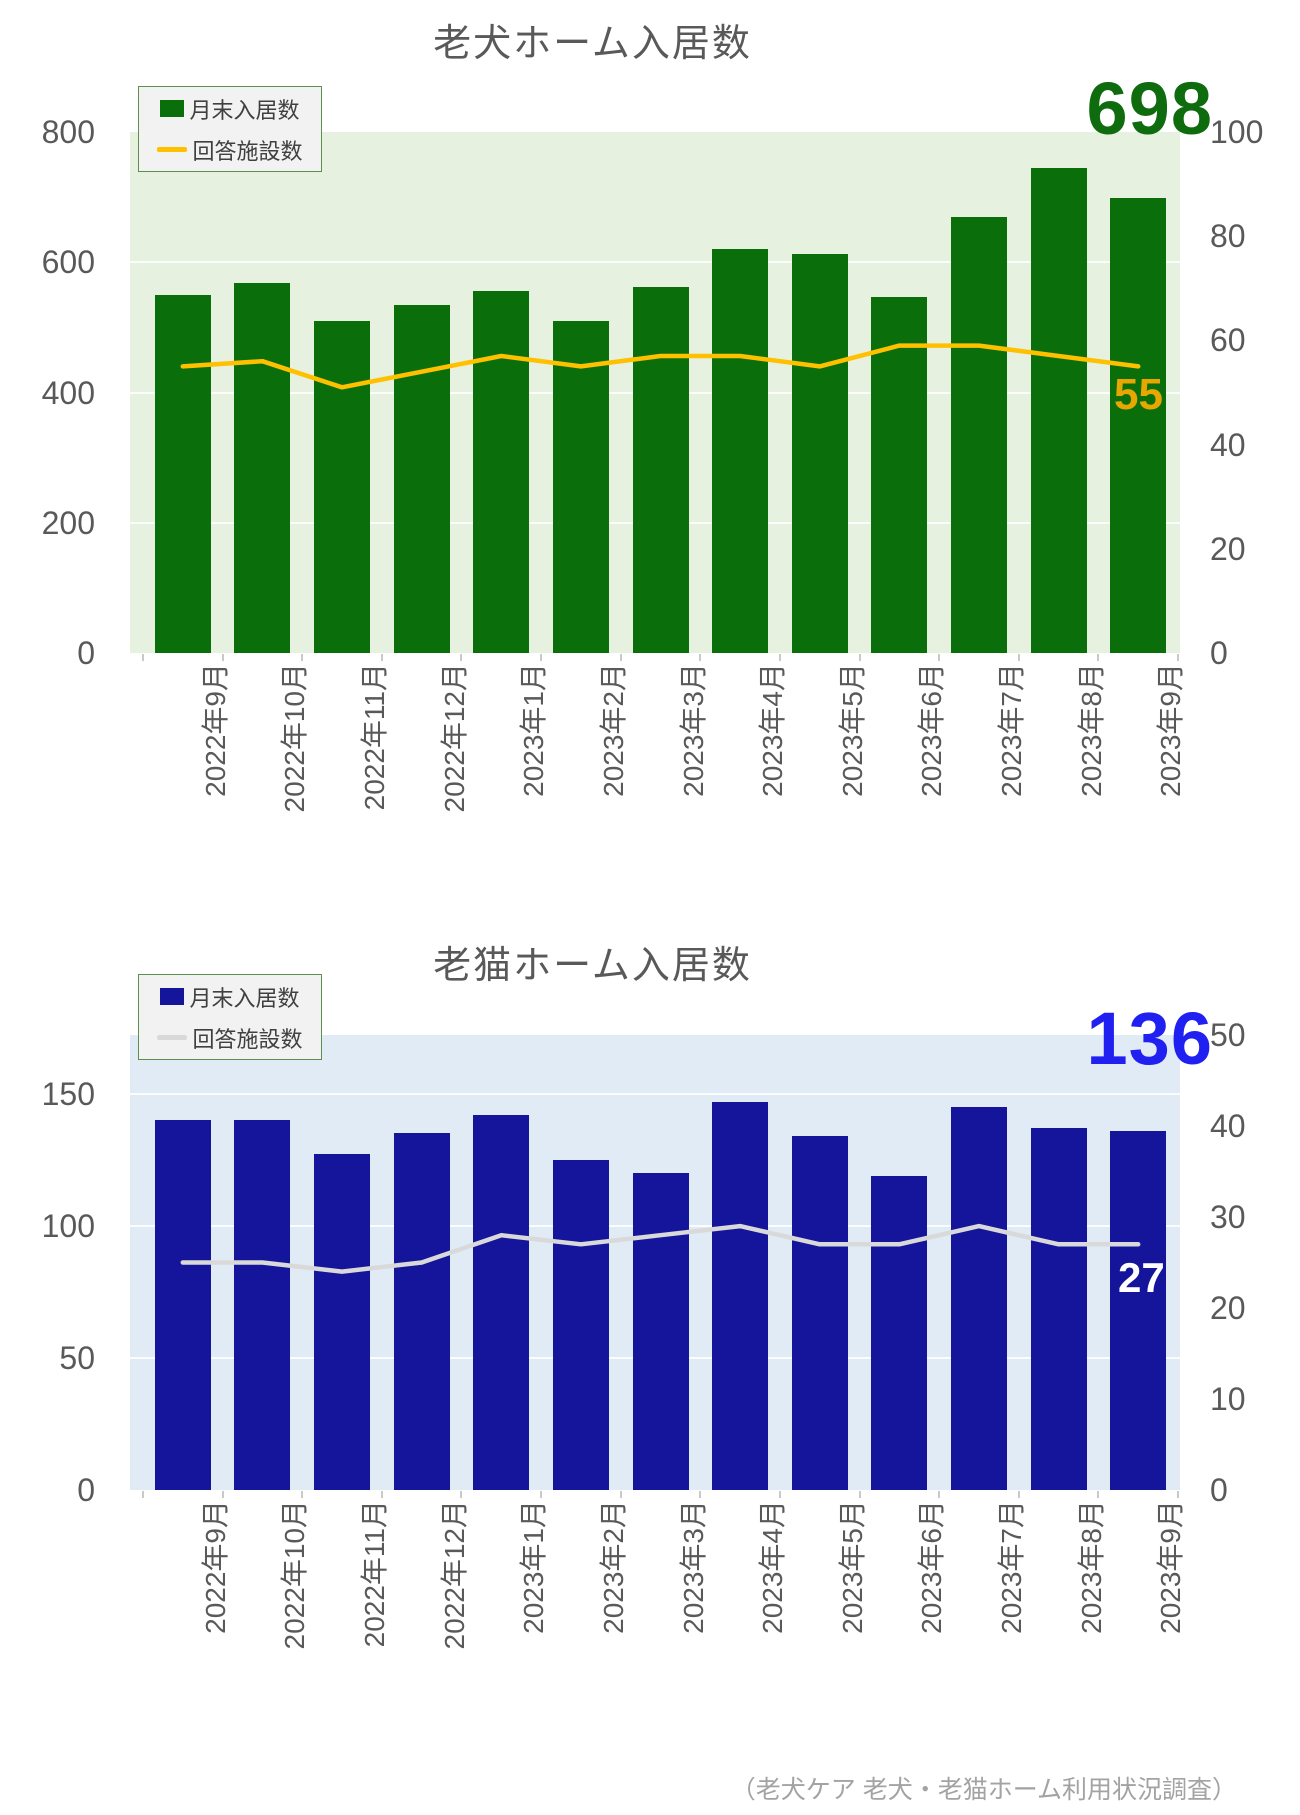  What do you see at coordinates (1138, 394) in the screenshot?
I see `dog-latest-facilities-value: 55` at bounding box center [1138, 394].